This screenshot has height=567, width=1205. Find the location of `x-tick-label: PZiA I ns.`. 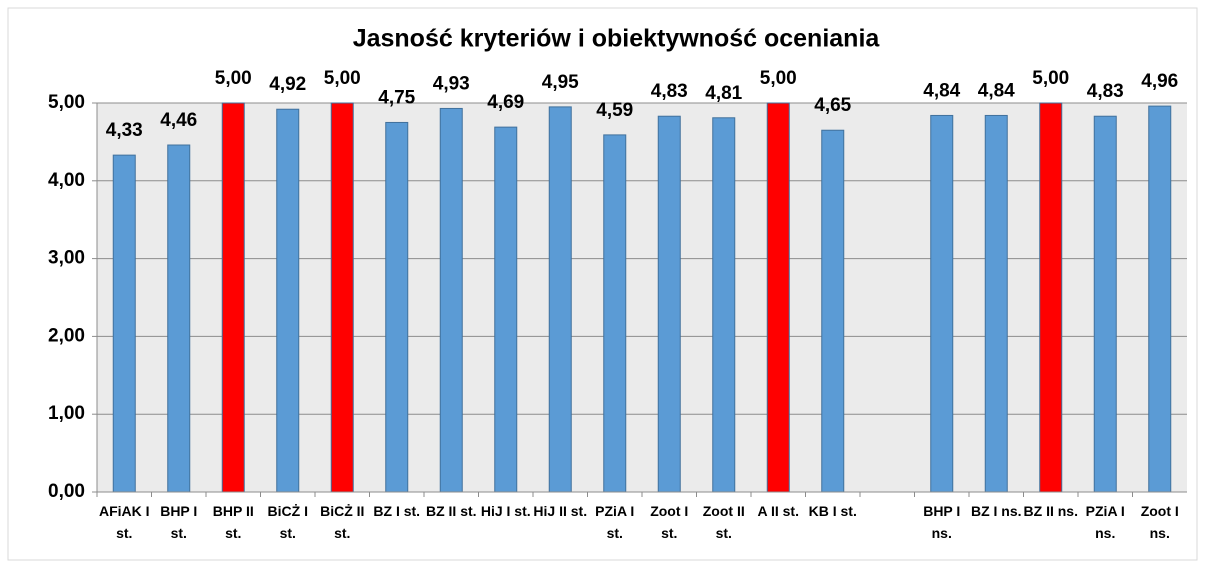

x-tick-label: PZiA I ns. is located at coordinates (1105, 522).